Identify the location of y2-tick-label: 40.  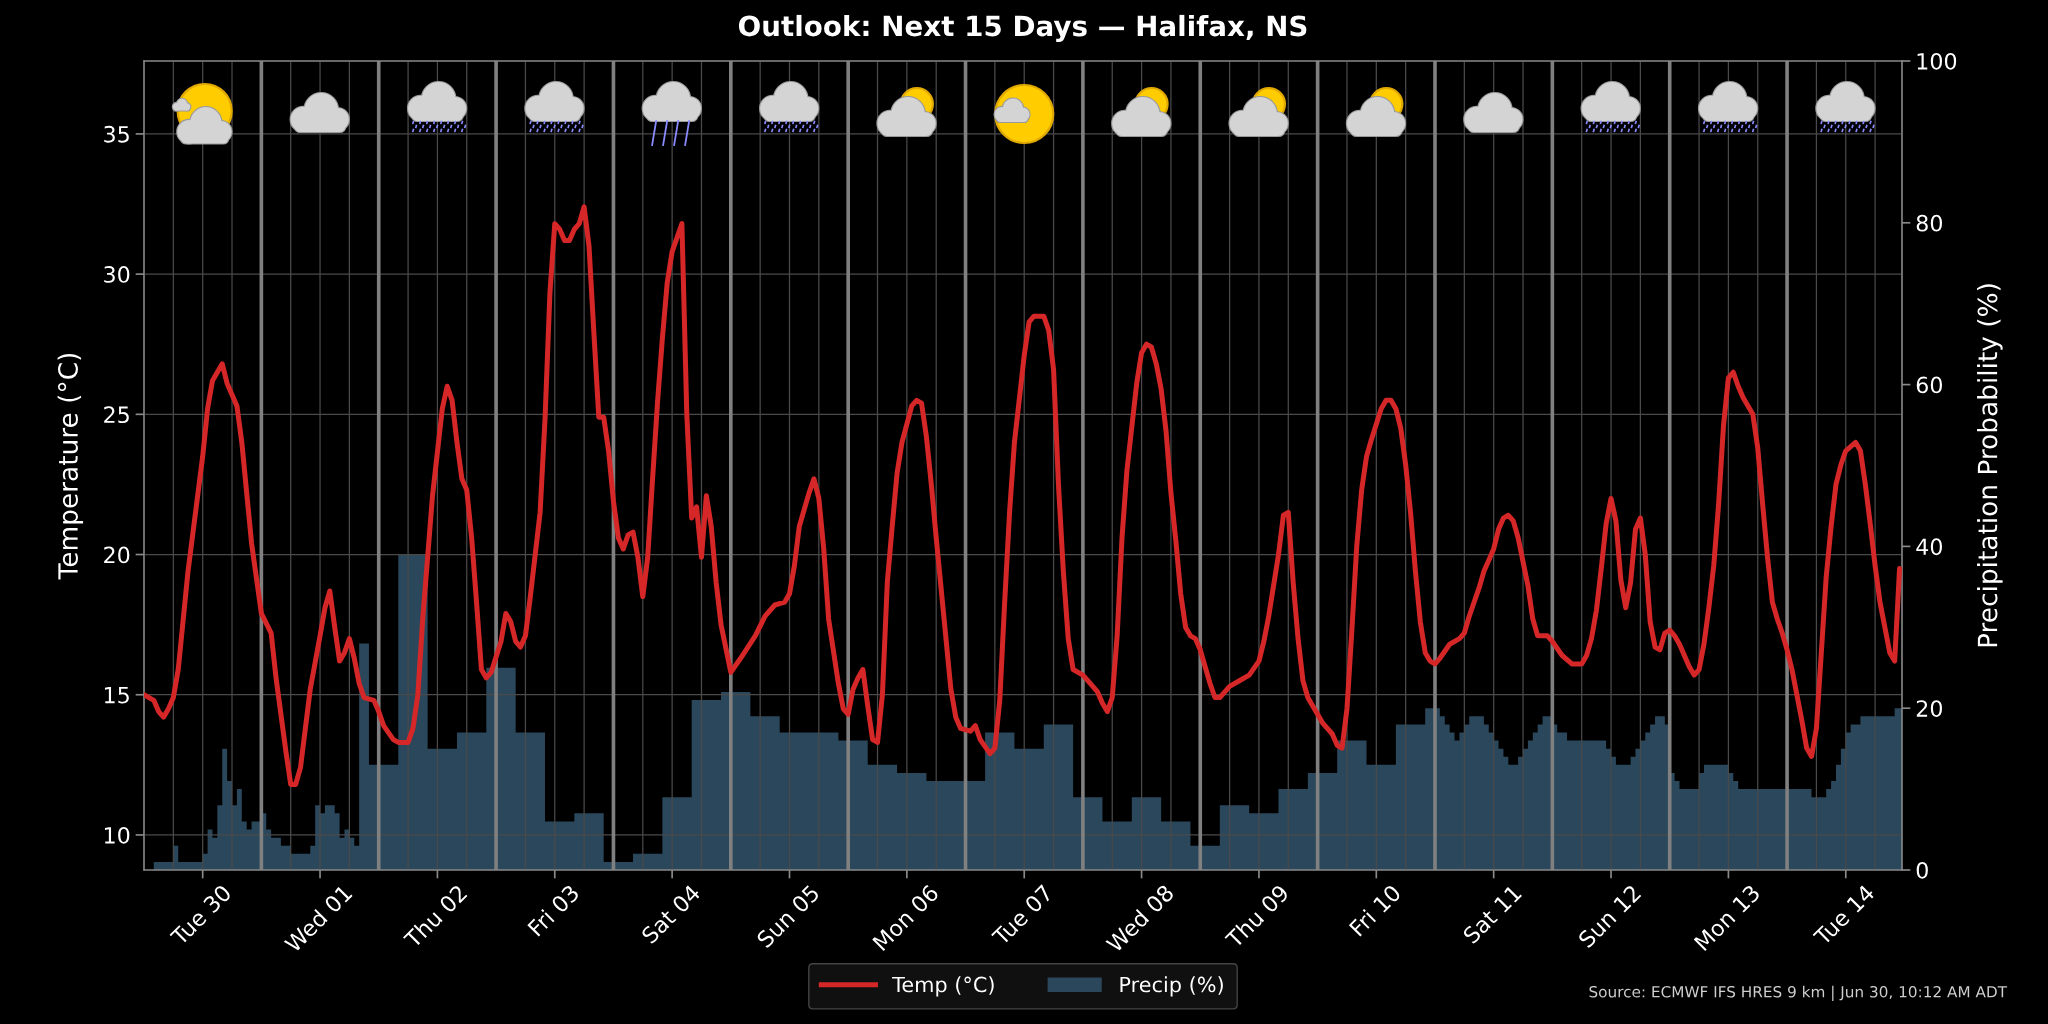
(1929, 547).